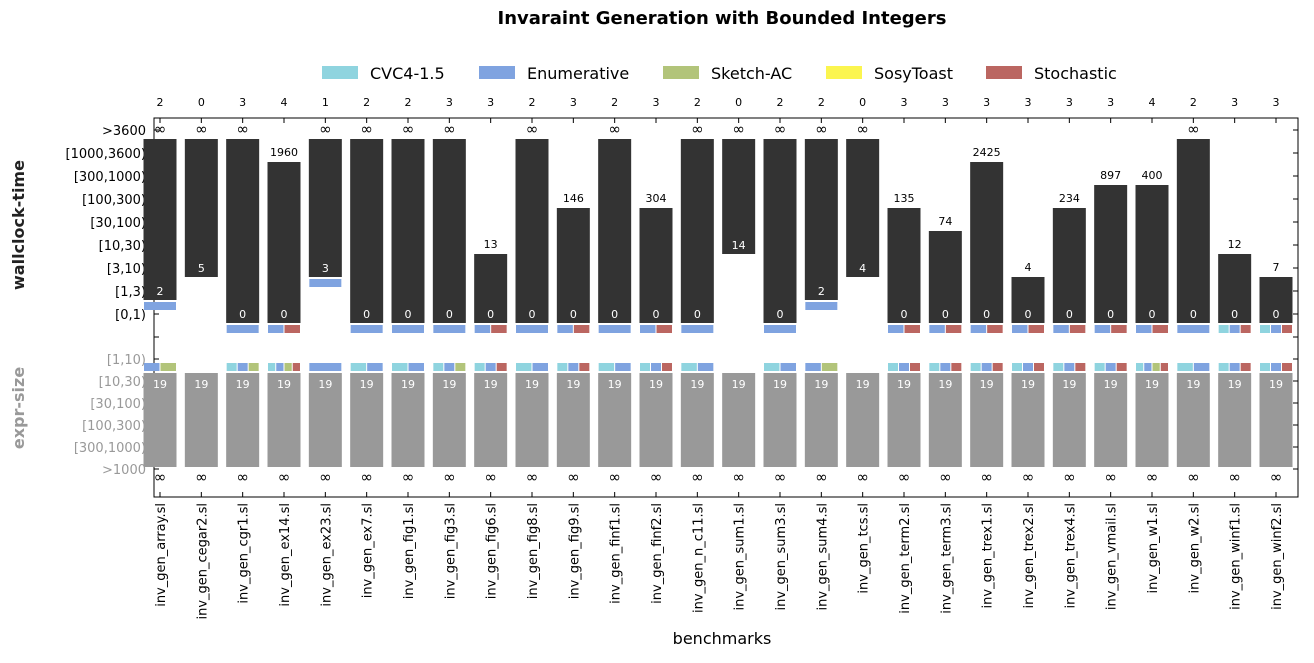 This screenshot has width=1314, height=663. Describe the element at coordinates (124, 470) in the screenshot. I see `y-tick-label-size: >1000` at that location.